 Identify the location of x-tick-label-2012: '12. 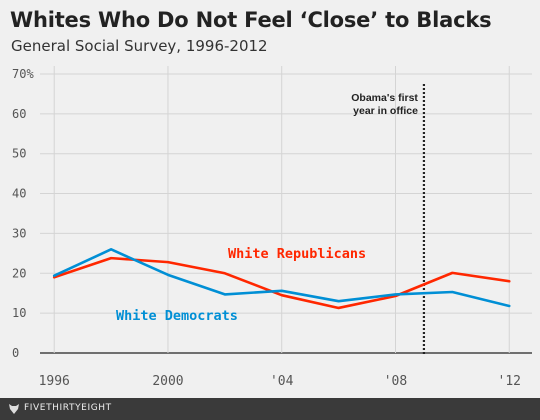
(509, 381).